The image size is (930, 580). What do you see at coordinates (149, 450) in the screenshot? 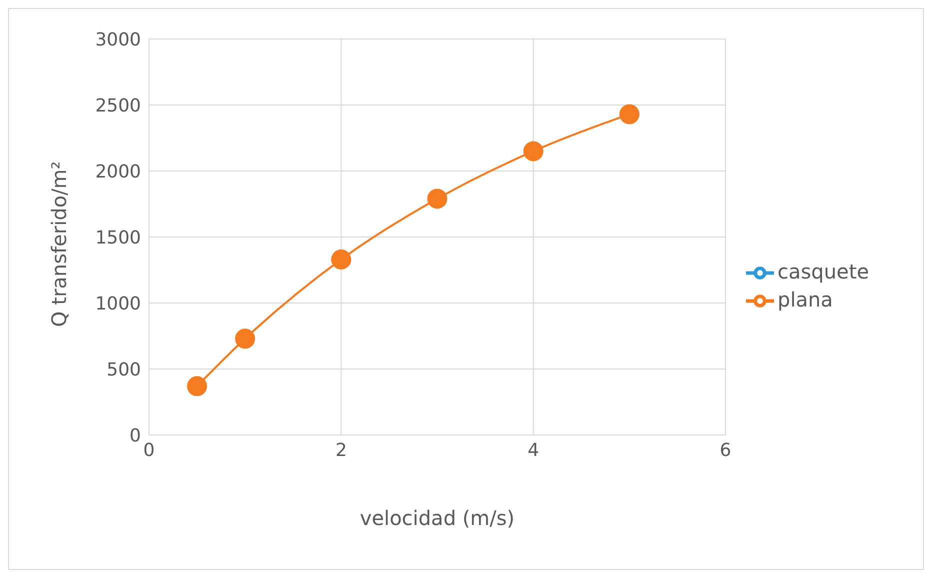
I see `x-tick-label: 0` at bounding box center [149, 450].